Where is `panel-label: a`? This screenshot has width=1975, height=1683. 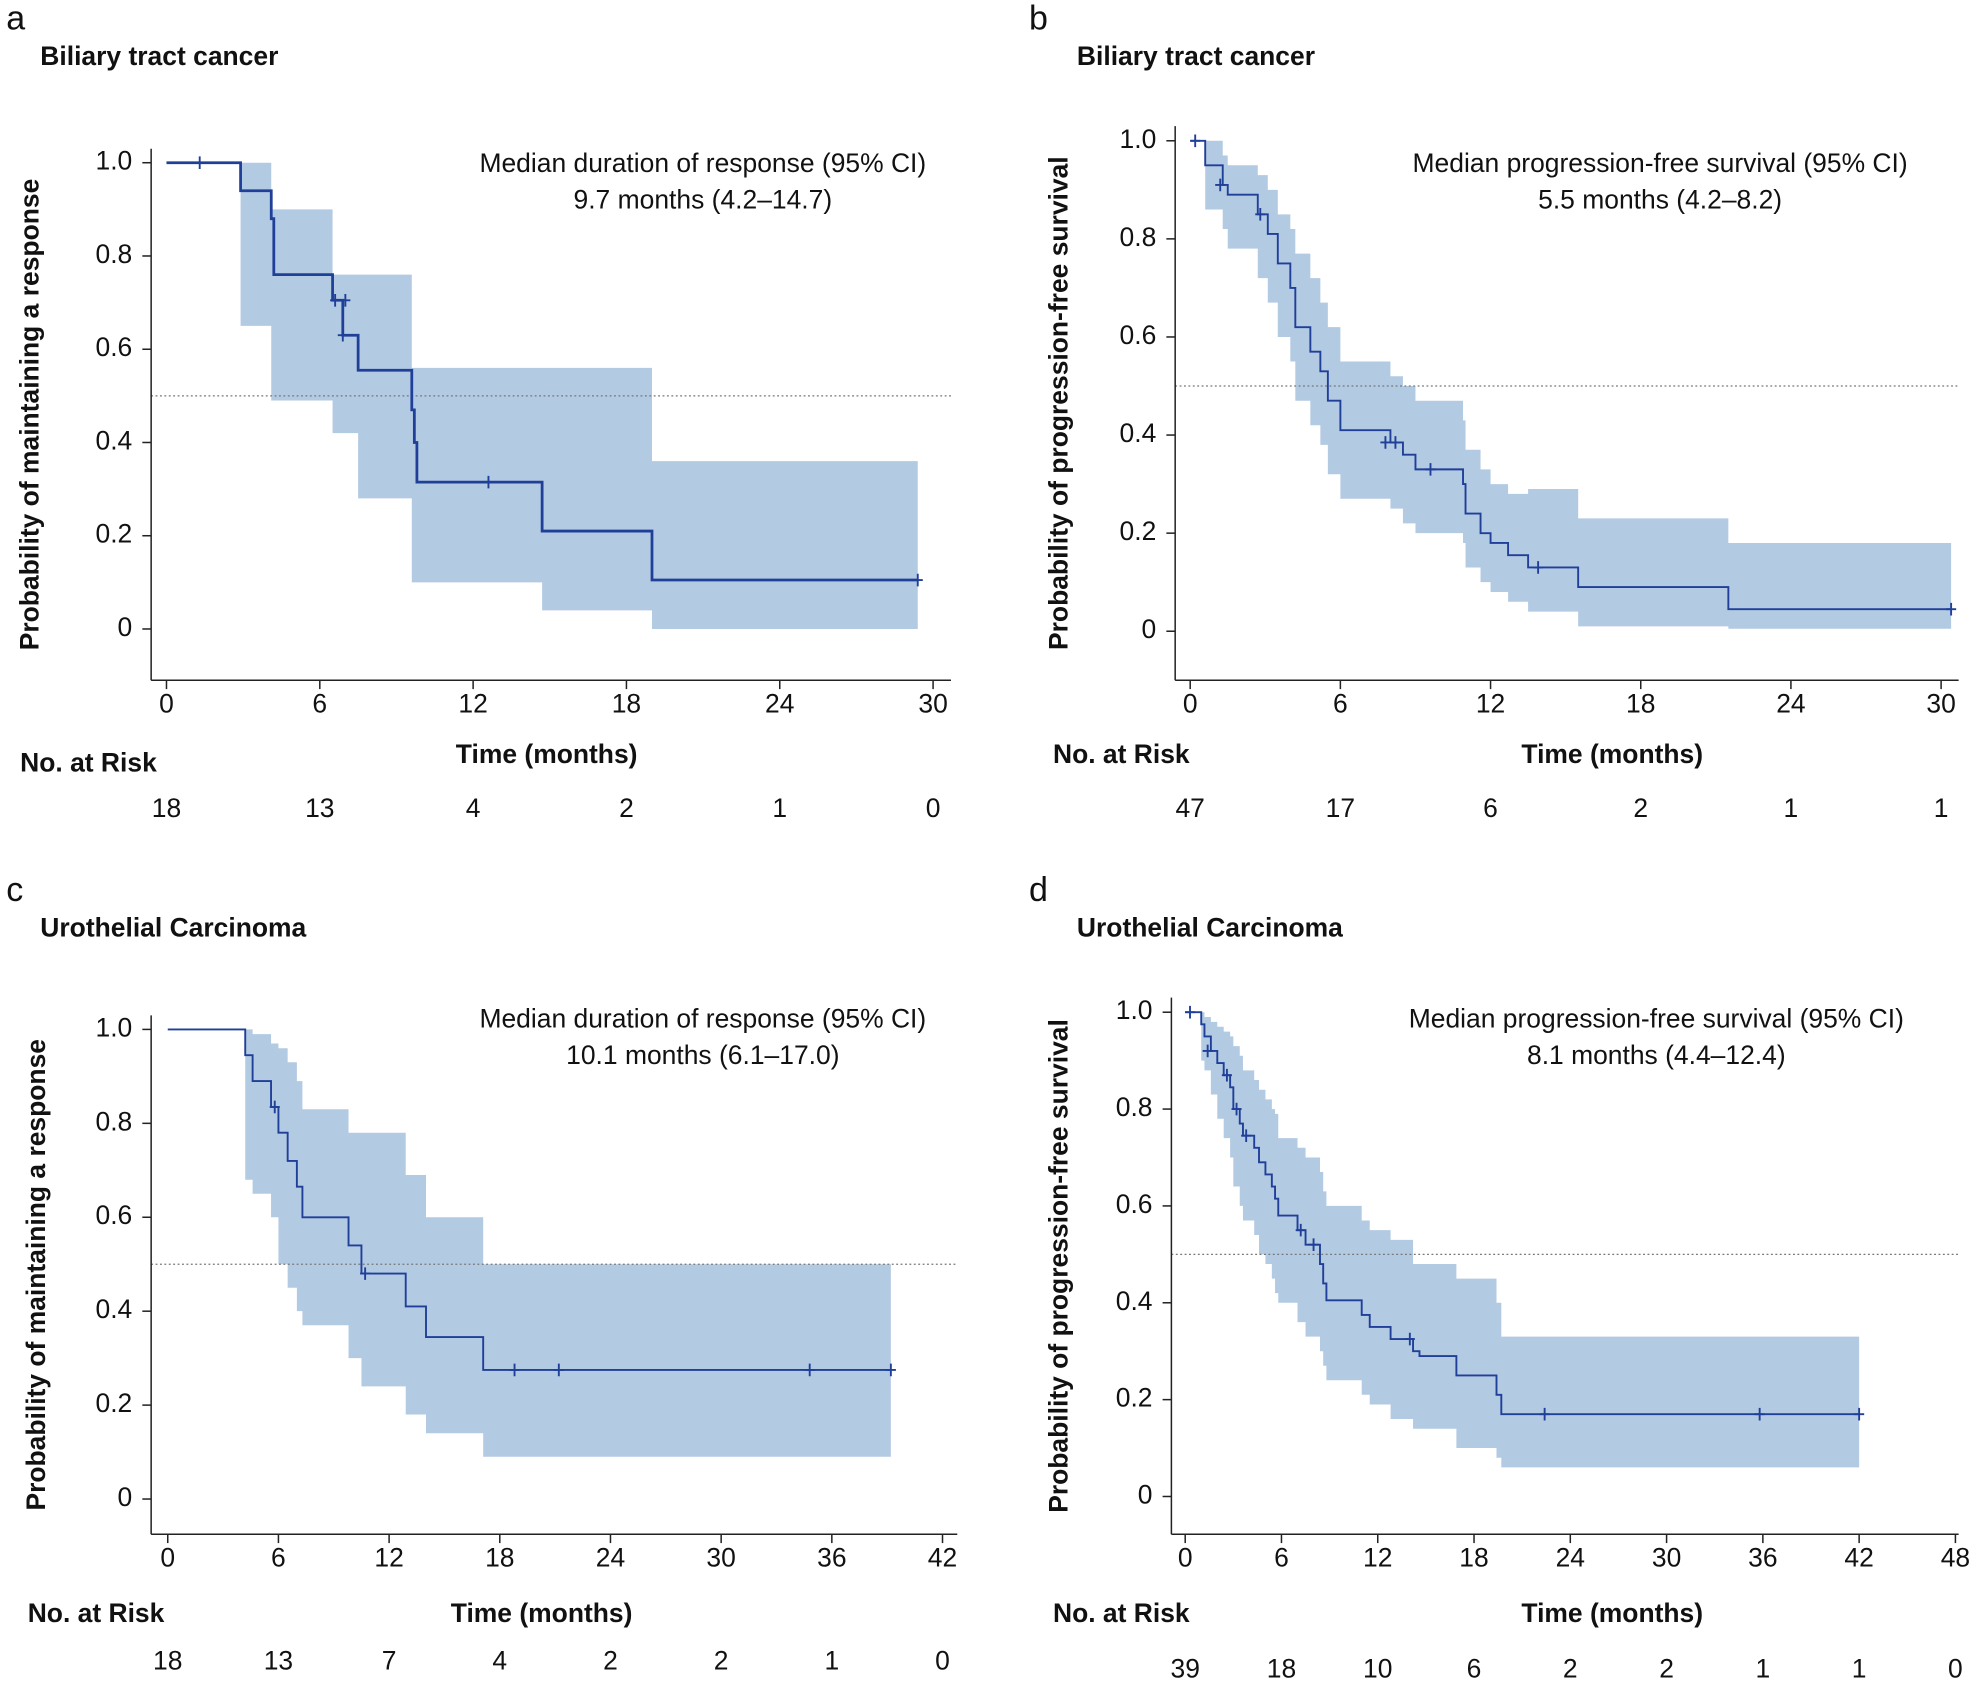 panel-label: a is located at coordinates (15, 18).